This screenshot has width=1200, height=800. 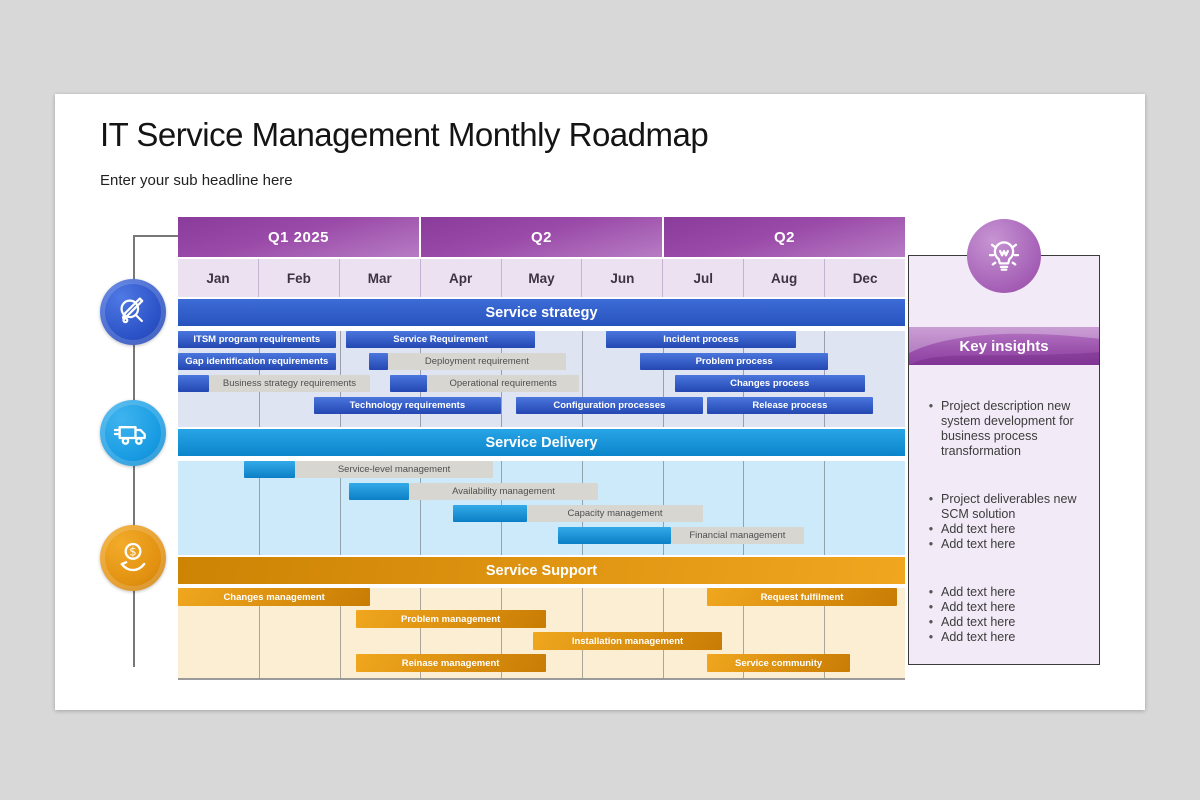 I want to click on gantt-bar: Problem management, so click(x=450, y=619).